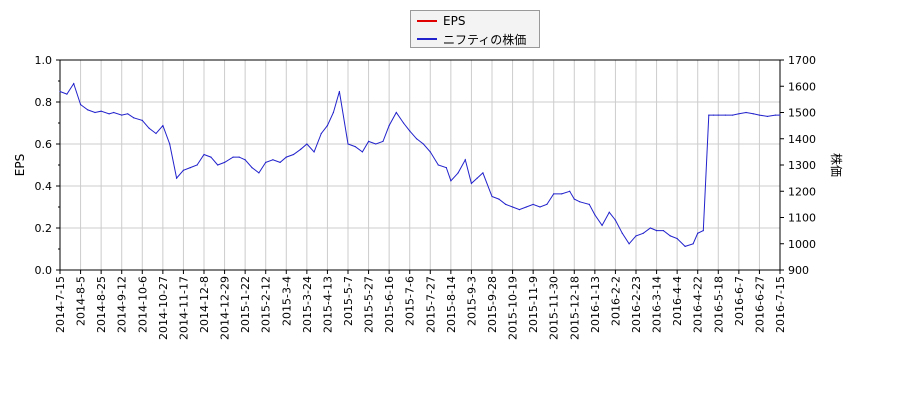 This screenshot has width=900, height=400. I want to click on x-tick-label: 2015-5-27, so click(369, 304).